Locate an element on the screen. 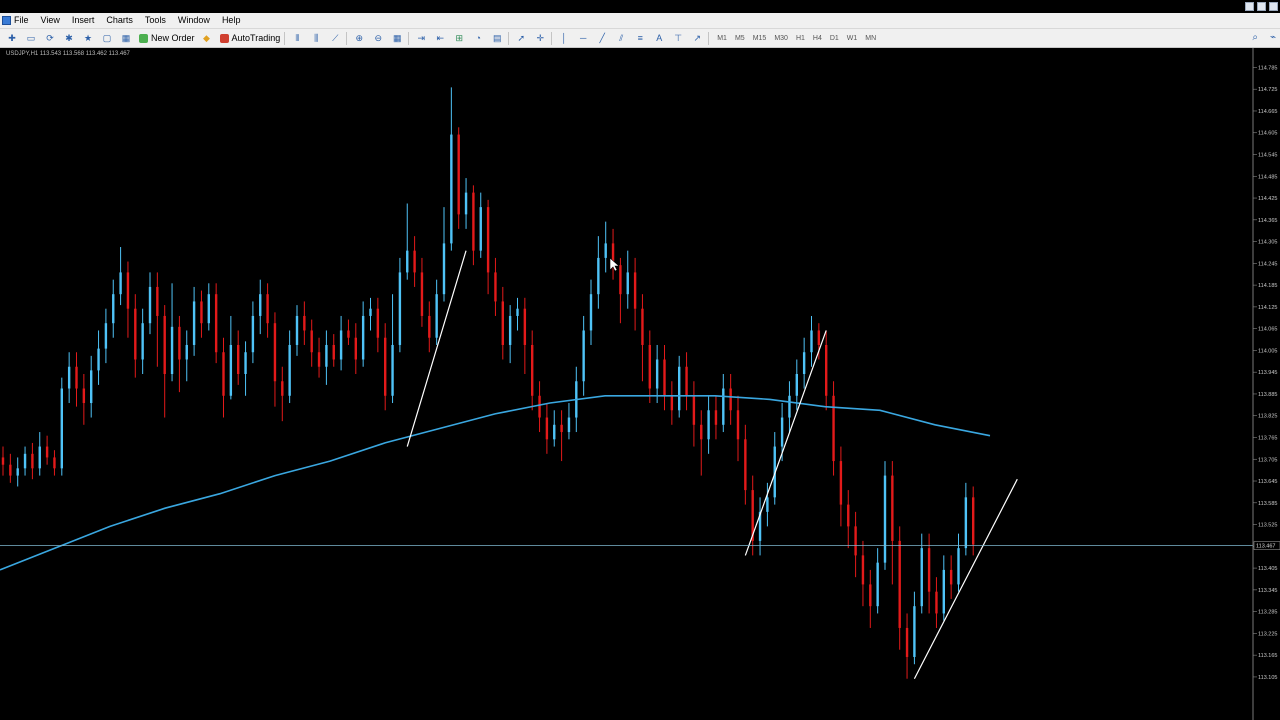 This screenshot has height=720, width=1280. restore-button is located at coordinates (1261, 6).